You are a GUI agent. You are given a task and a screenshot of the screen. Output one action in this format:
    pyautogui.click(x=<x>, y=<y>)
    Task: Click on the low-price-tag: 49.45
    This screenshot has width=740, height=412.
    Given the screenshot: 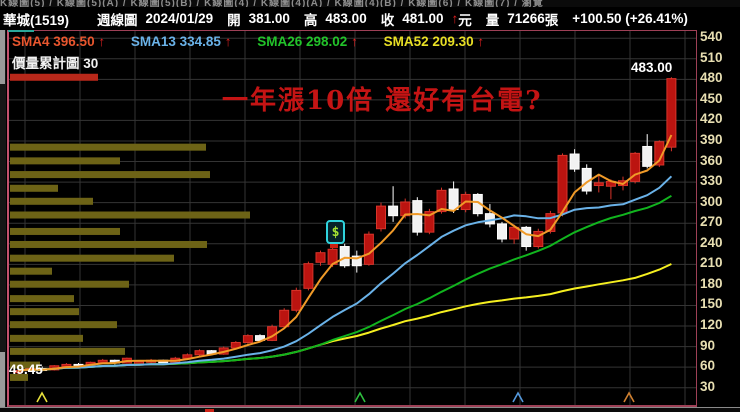 What is the action you would take?
    pyautogui.click(x=26, y=369)
    